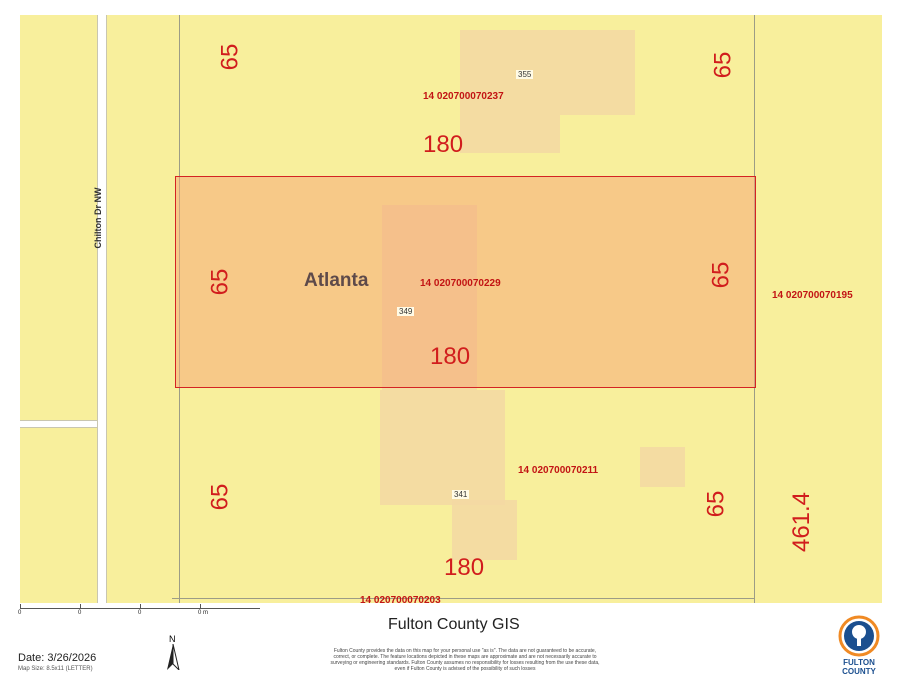  I want to click on map-size: Map Size: 8.5x11 (LETTER), so click(55, 669).